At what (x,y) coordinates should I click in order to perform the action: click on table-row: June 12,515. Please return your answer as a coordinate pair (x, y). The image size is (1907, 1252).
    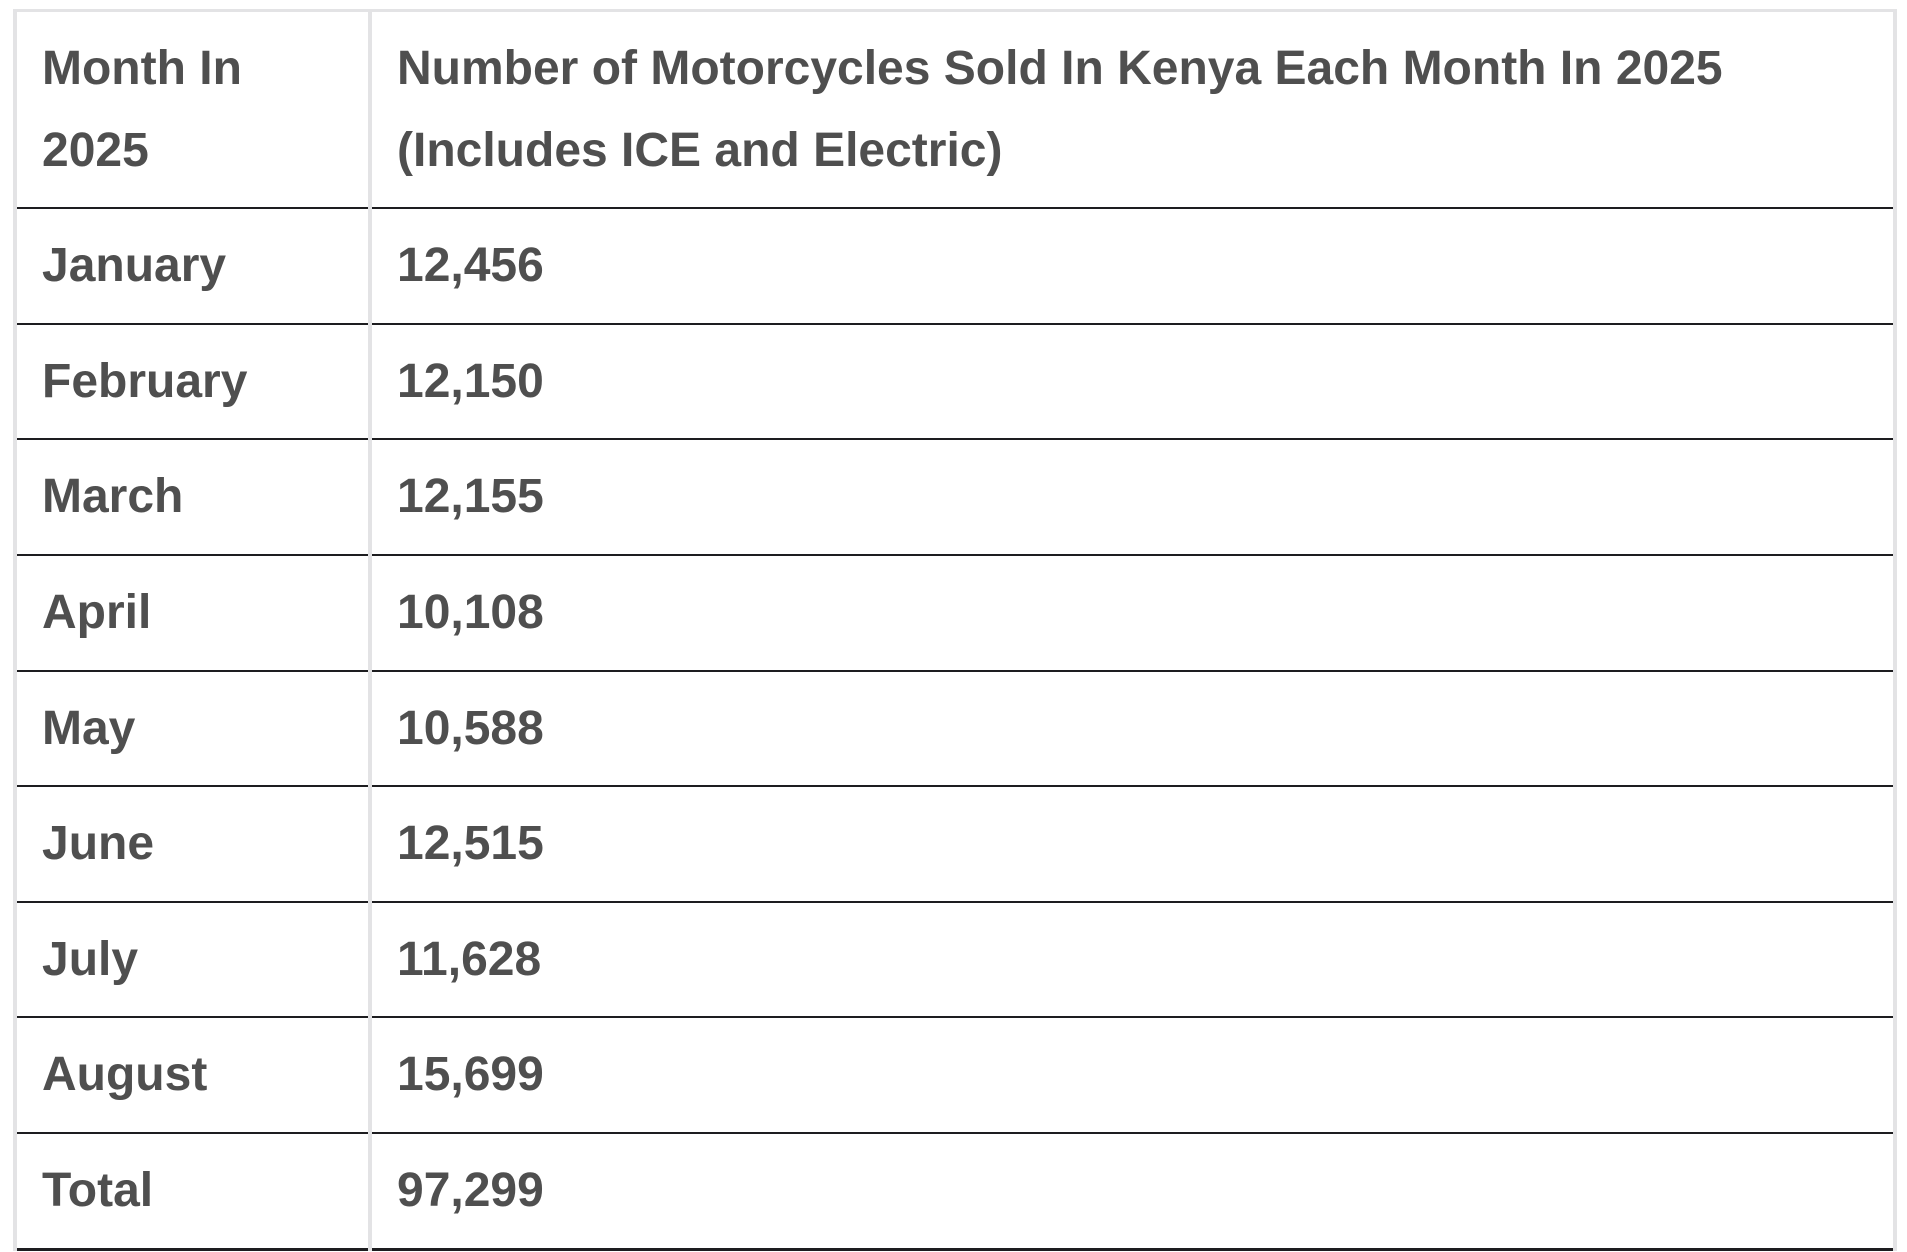
    Looking at the image, I should click on (955, 844).